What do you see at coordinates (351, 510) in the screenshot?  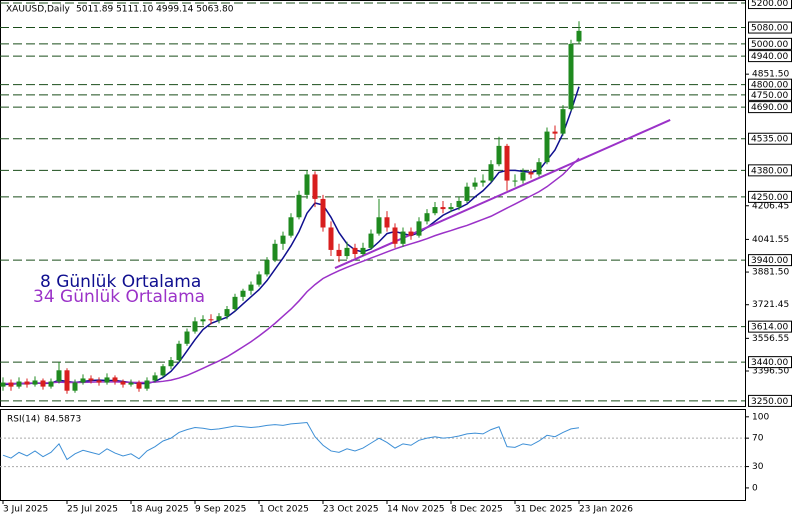 I see `x-tick-label: 23 Oct 2025` at bounding box center [351, 510].